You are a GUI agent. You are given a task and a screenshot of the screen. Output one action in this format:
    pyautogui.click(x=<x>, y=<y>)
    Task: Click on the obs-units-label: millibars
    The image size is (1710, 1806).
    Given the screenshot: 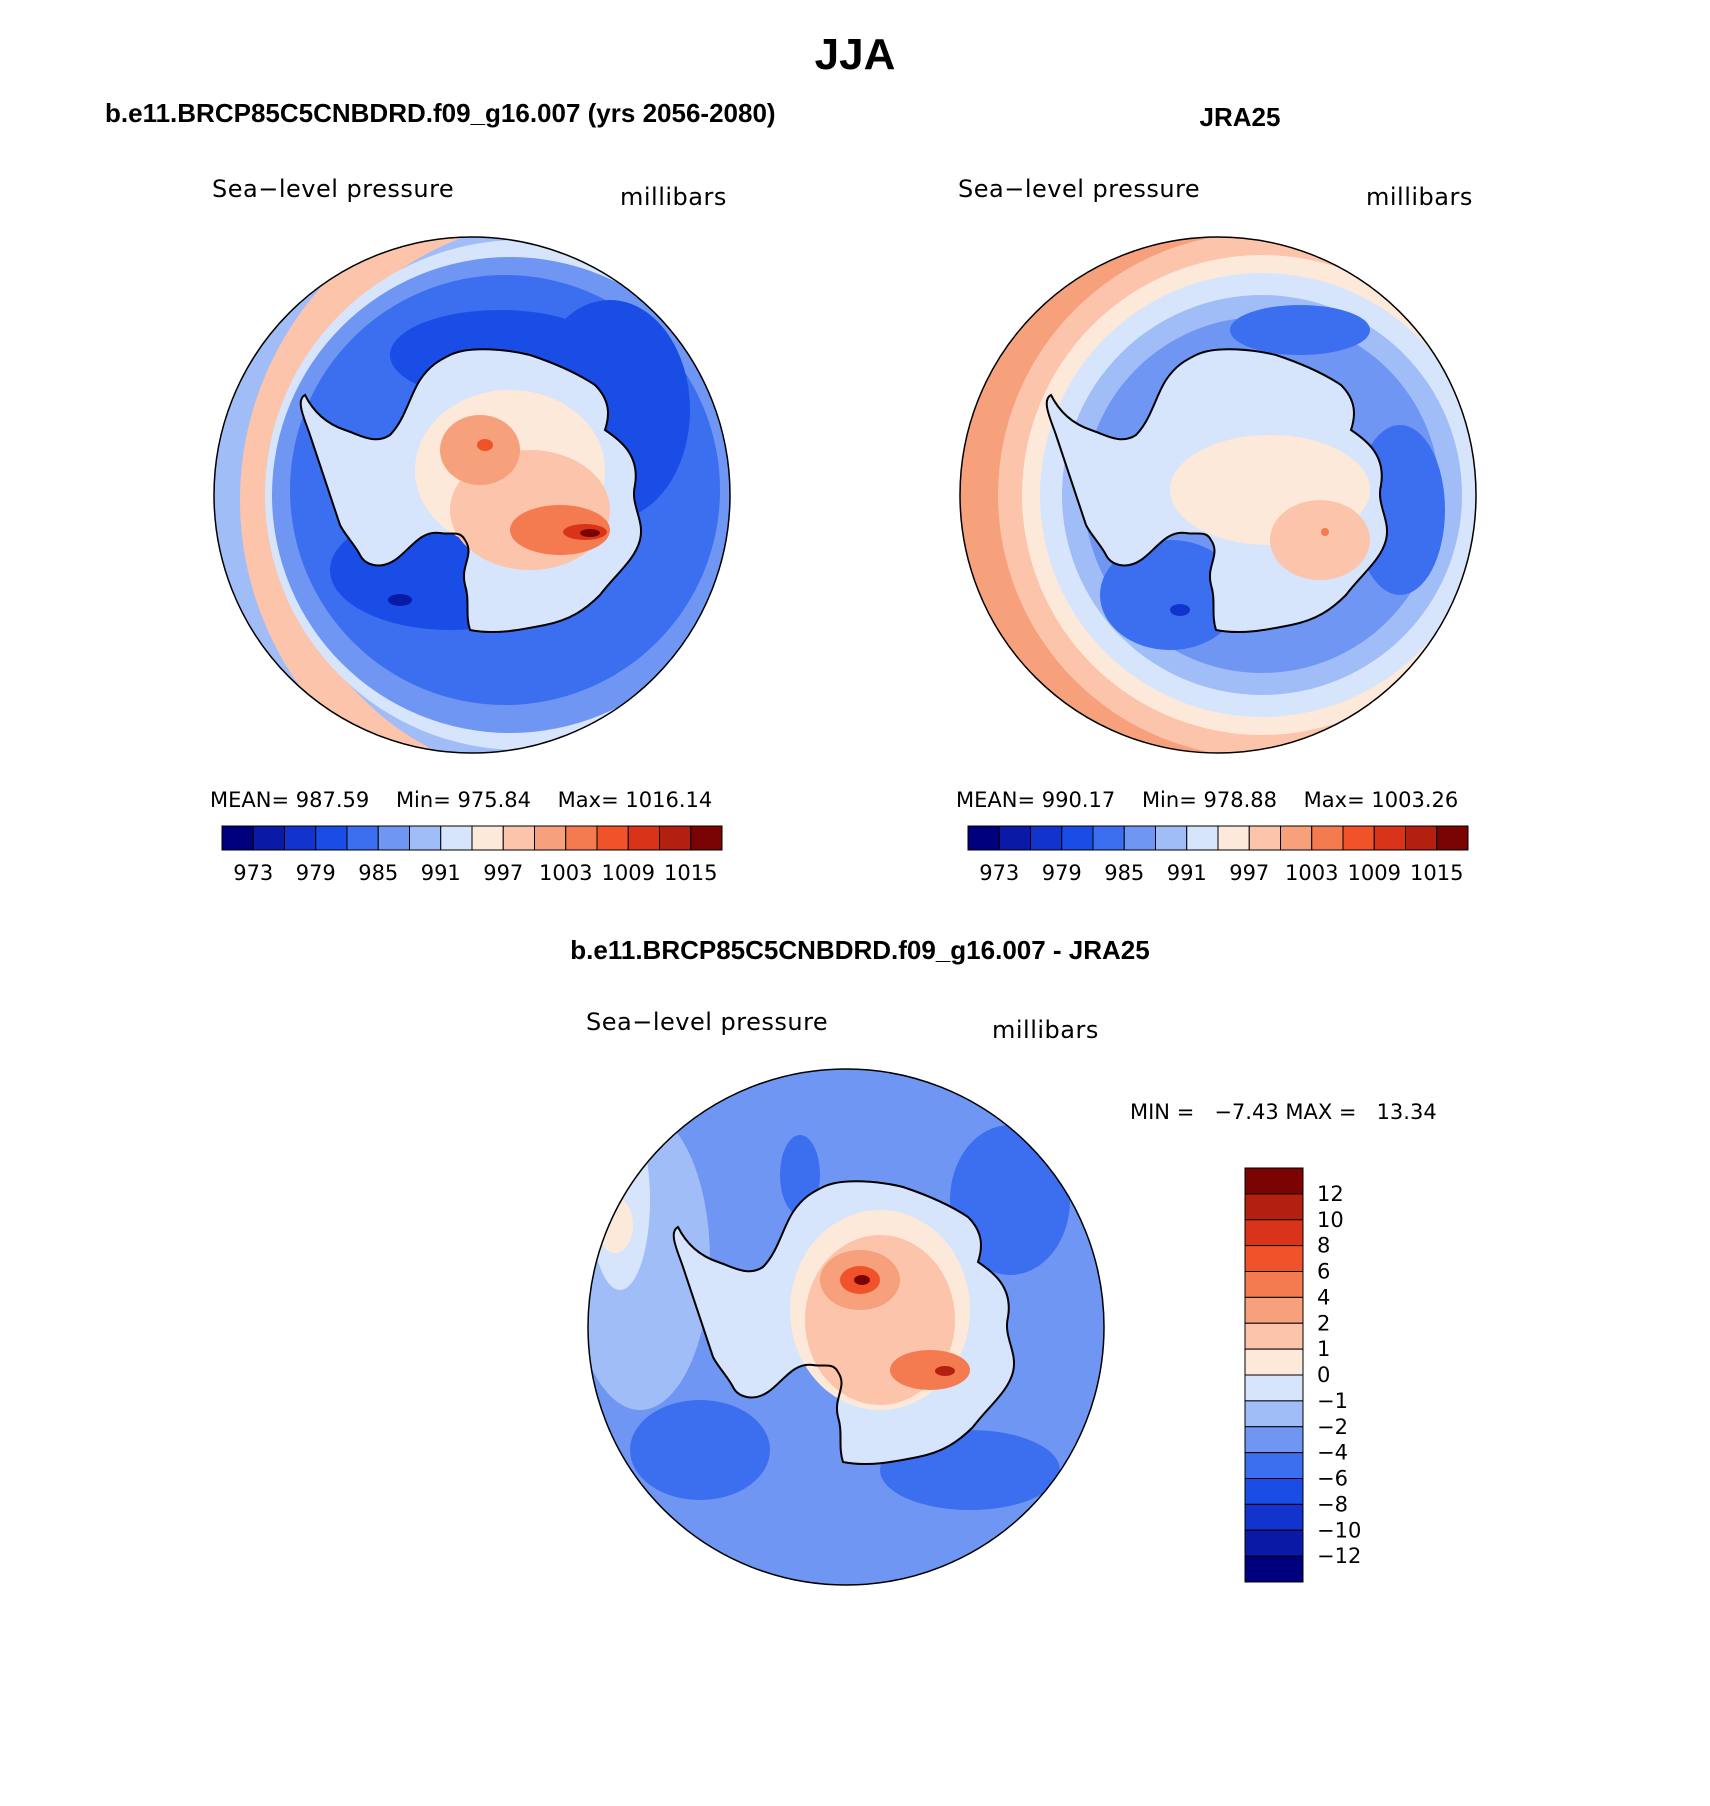 What is the action you would take?
    pyautogui.click(x=1419, y=197)
    